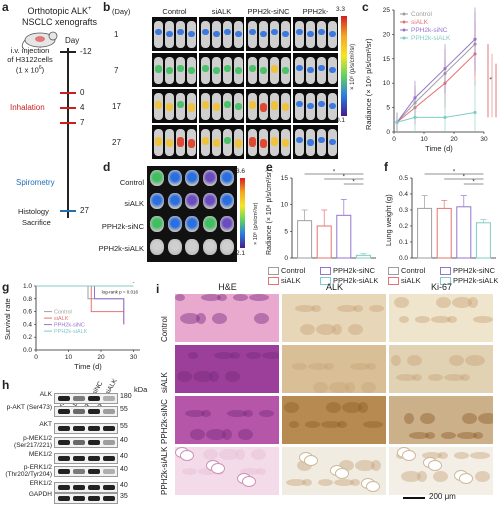 This screenshot has width=500, height=505. I want to click on band-label: p-ERK1/2 (Thr202/Tyr204), so click(28, 471).